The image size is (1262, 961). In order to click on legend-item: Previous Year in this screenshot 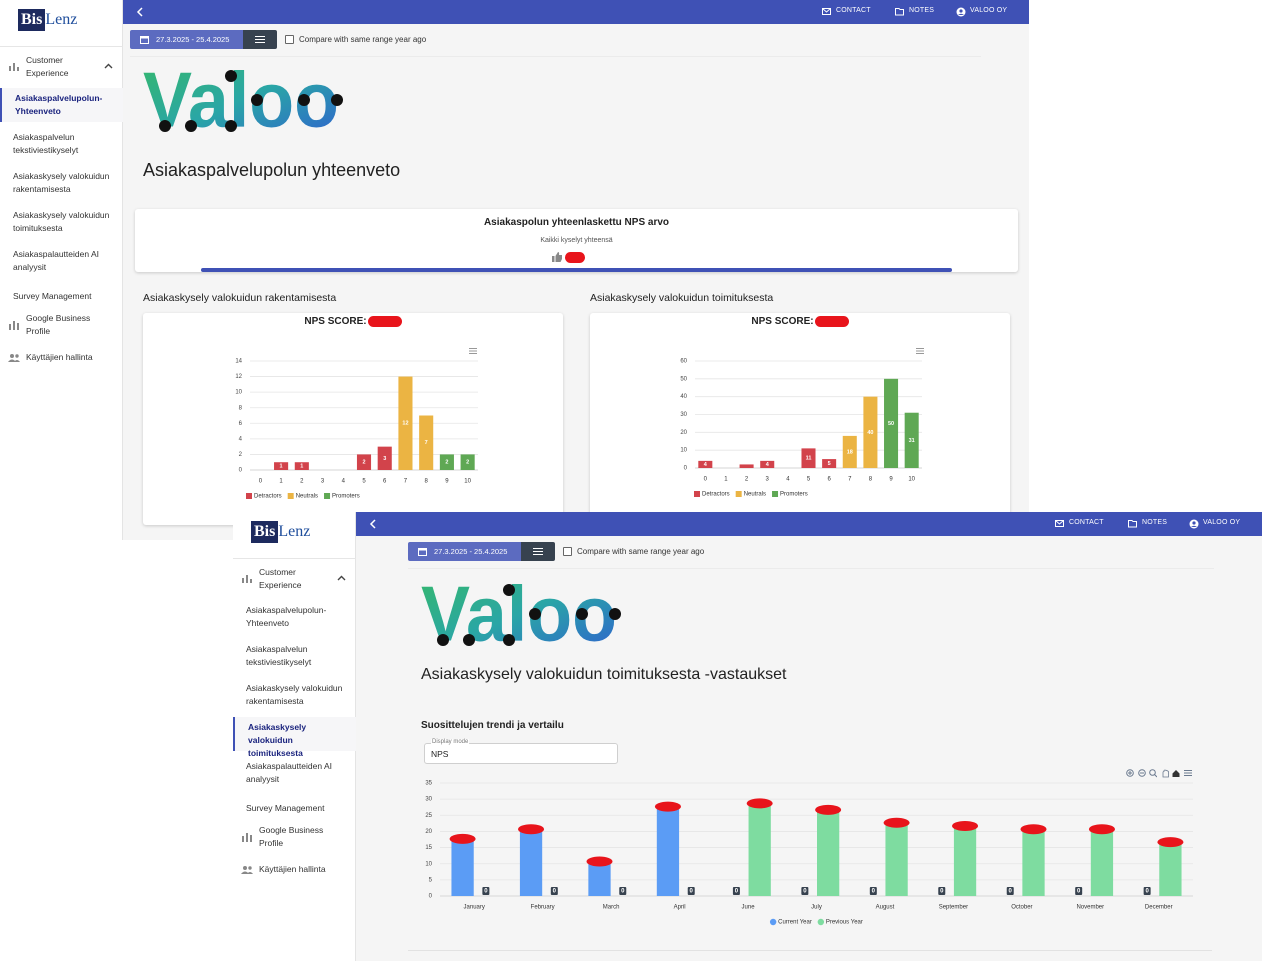, I will do `click(840, 922)`.